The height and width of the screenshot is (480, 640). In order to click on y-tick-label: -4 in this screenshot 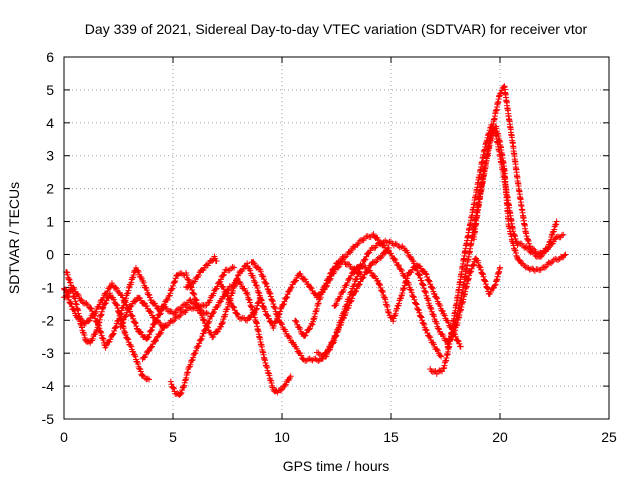, I will do `click(48, 386)`.